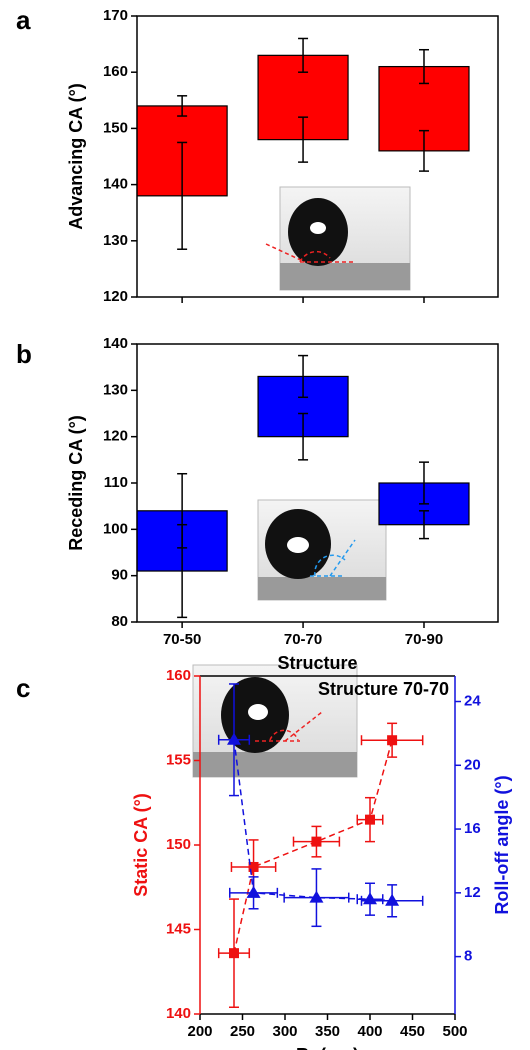 The image size is (530, 1050). Describe the element at coordinates (178, 928) in the screenshot. I see `y-tick-label: 145` at that location.